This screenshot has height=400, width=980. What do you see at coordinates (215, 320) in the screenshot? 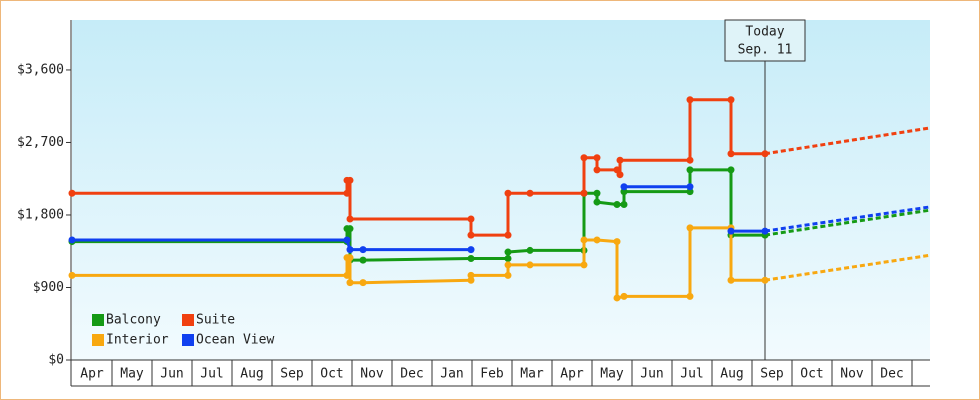
I see `legend-label: Suite` at bounding box center [215, 320].